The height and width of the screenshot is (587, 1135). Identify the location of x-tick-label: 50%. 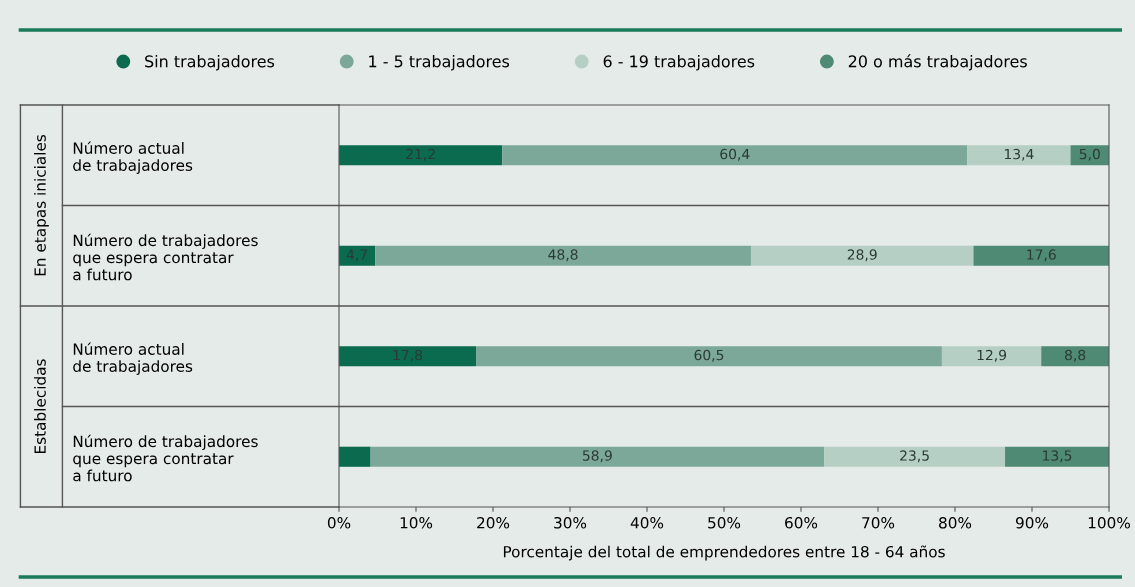
(724, 522).